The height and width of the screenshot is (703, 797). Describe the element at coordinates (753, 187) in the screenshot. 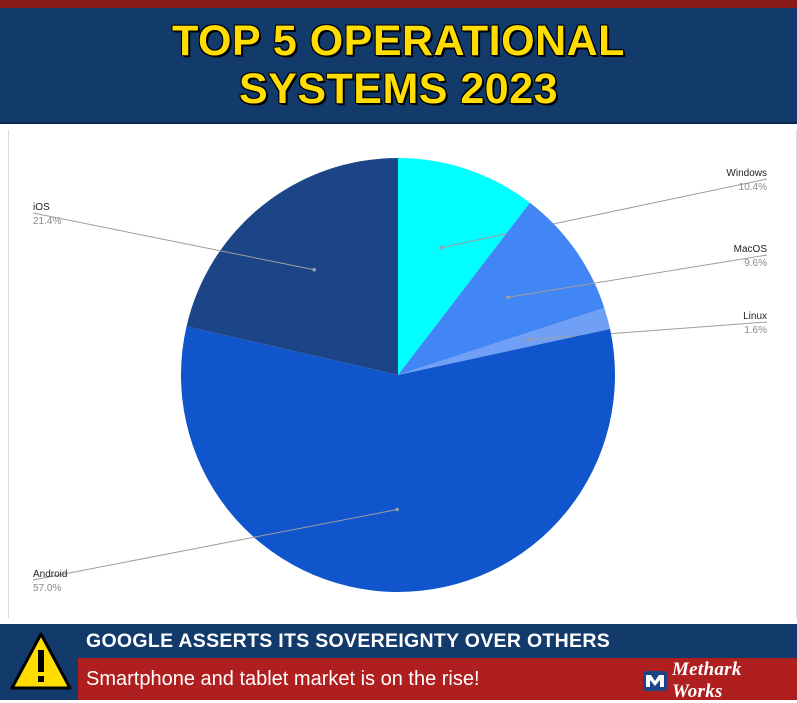

I see `slice-percent-windows: 10.4%` at that location.